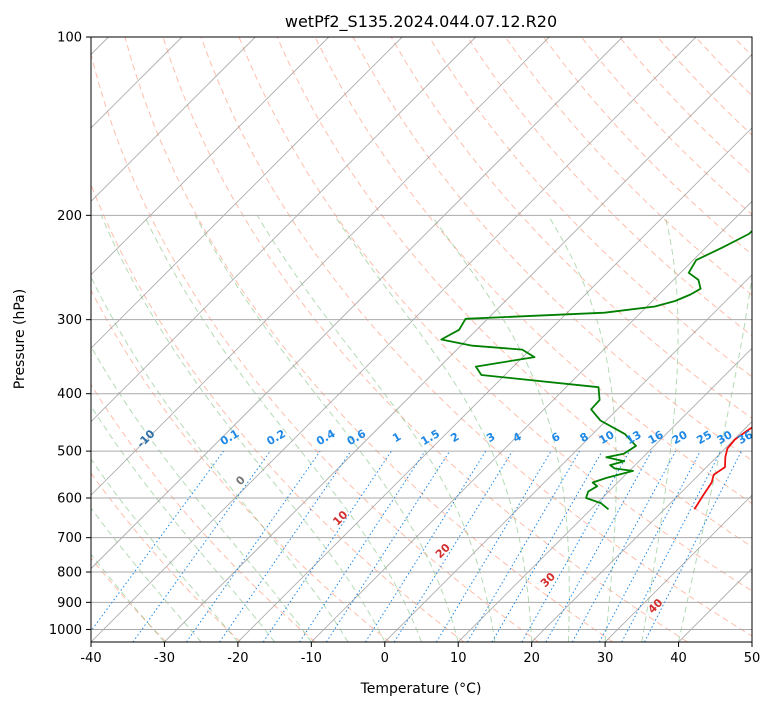  Describe the element at coordinates (396, 437) in the screenshot. I see `mixing-ratio-label: 1` at that location.